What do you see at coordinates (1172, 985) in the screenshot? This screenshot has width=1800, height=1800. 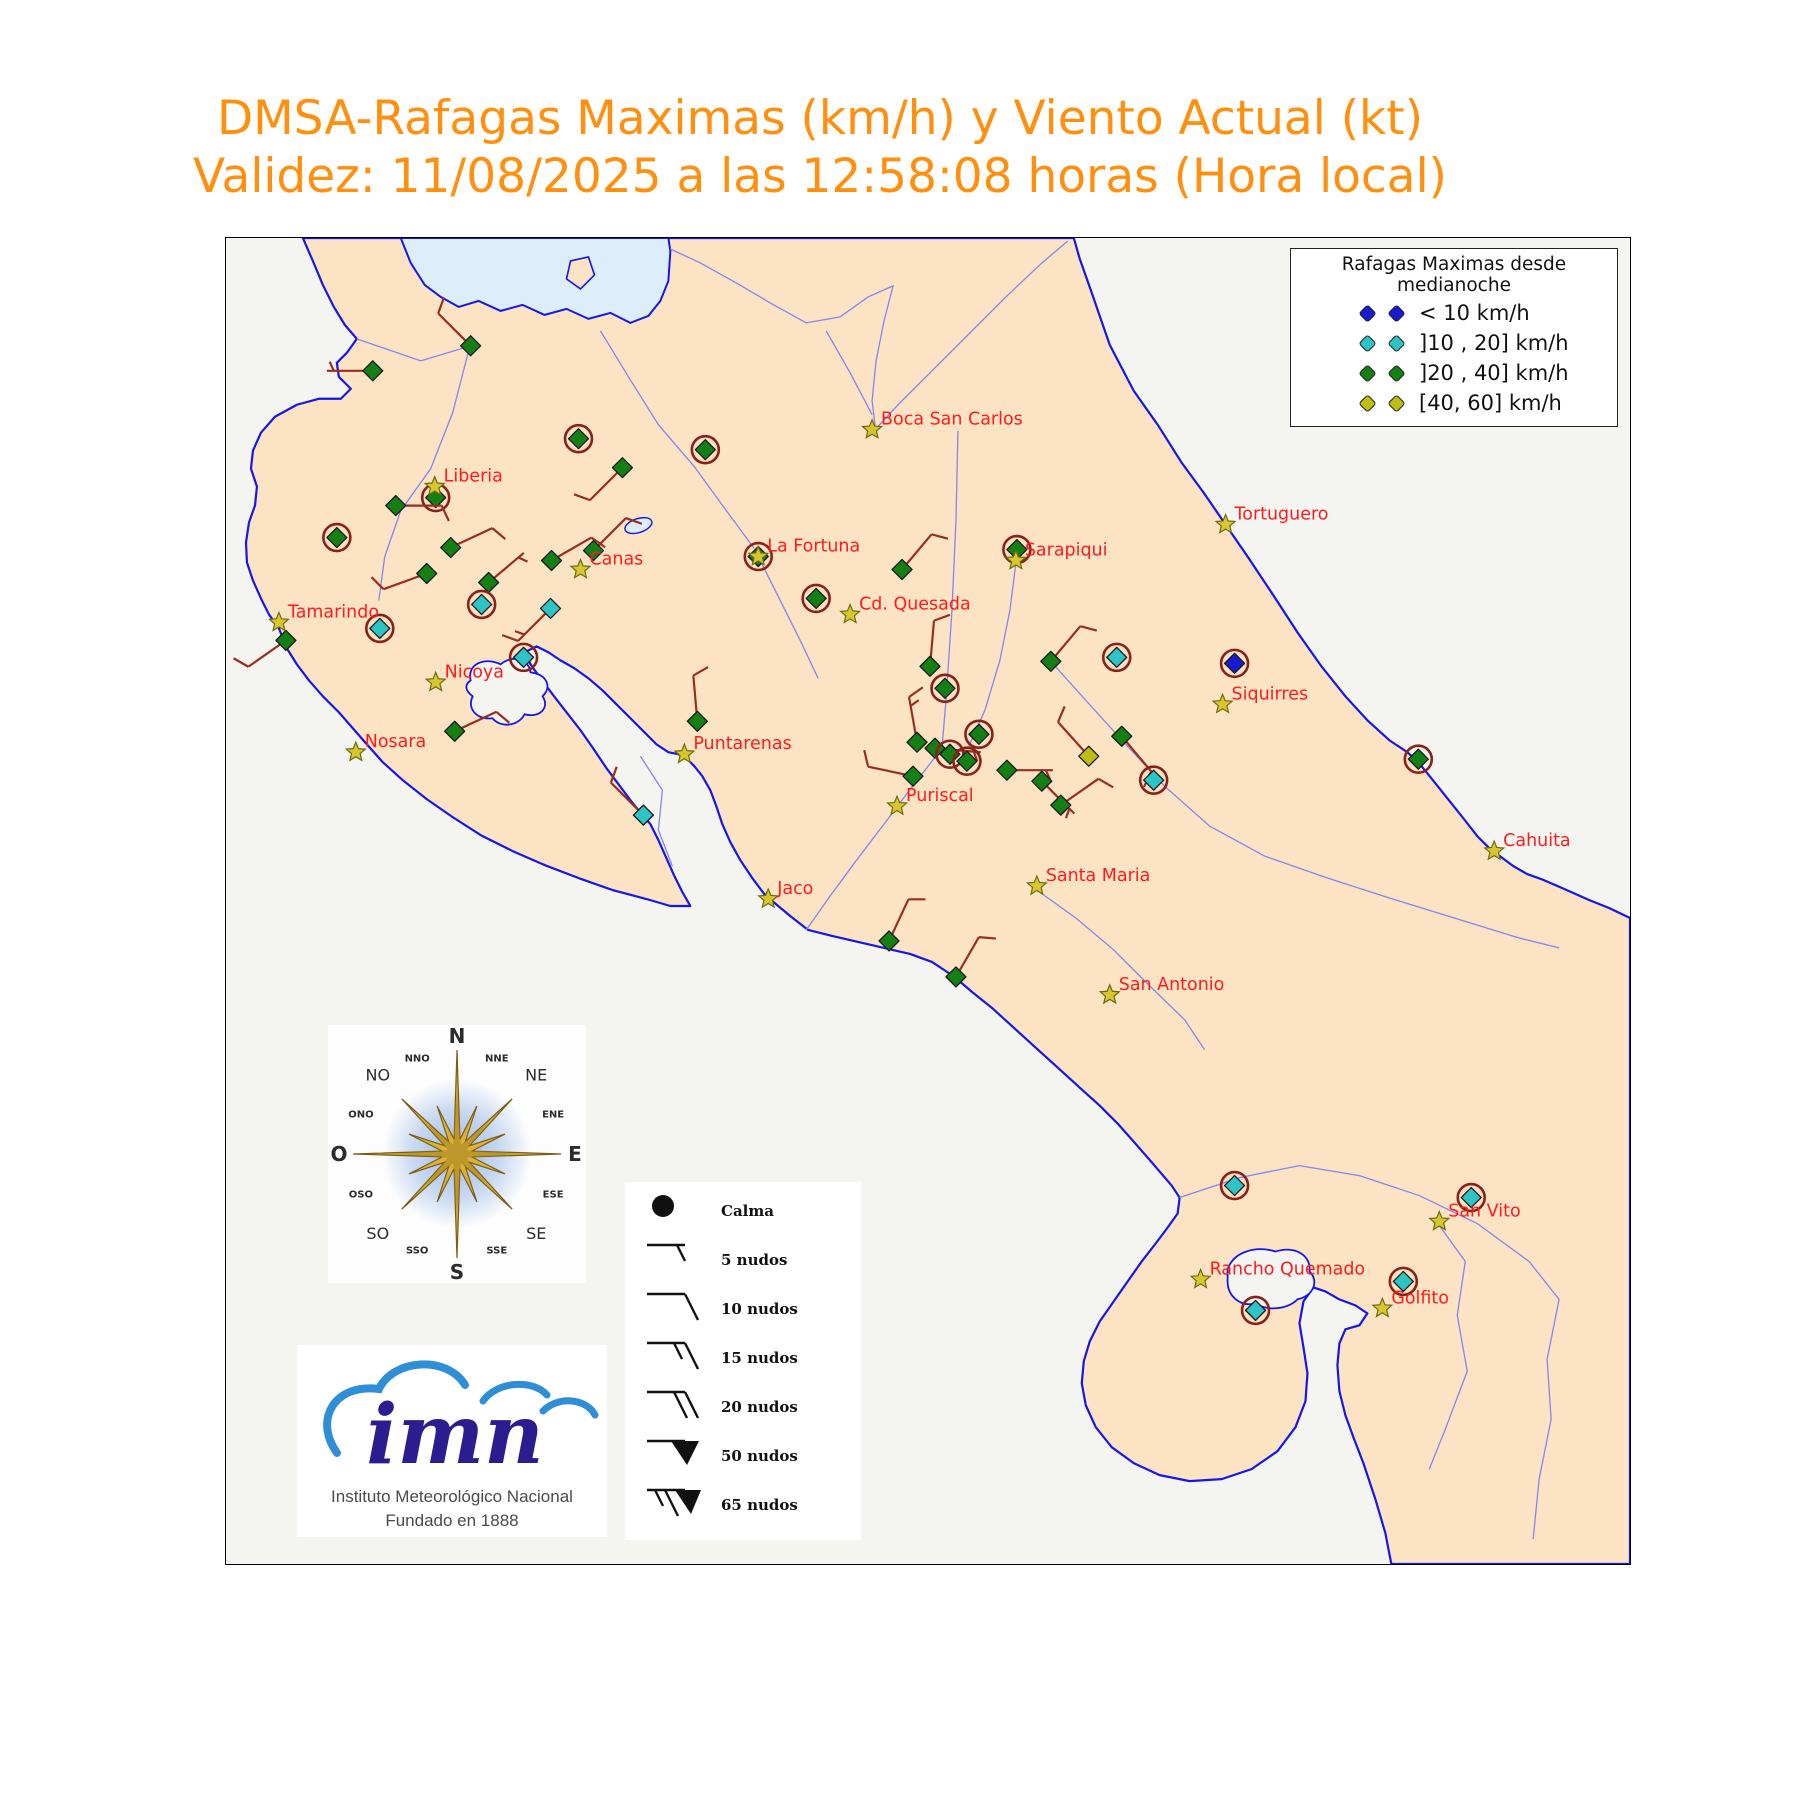 I see `city-label: San Antonio` at bounding box center [1172, 985].